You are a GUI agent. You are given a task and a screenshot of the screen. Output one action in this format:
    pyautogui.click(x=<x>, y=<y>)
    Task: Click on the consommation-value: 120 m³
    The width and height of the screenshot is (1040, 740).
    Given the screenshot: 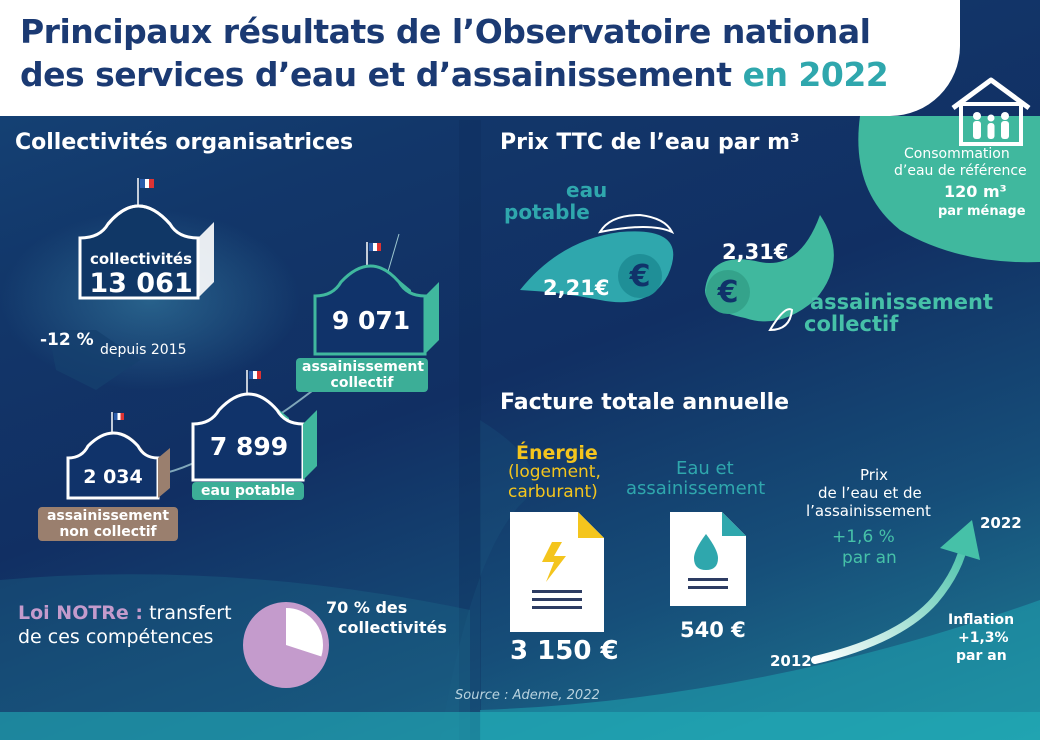 What is the action you would take?
    pyautogui.click(x=975, y=191)
    